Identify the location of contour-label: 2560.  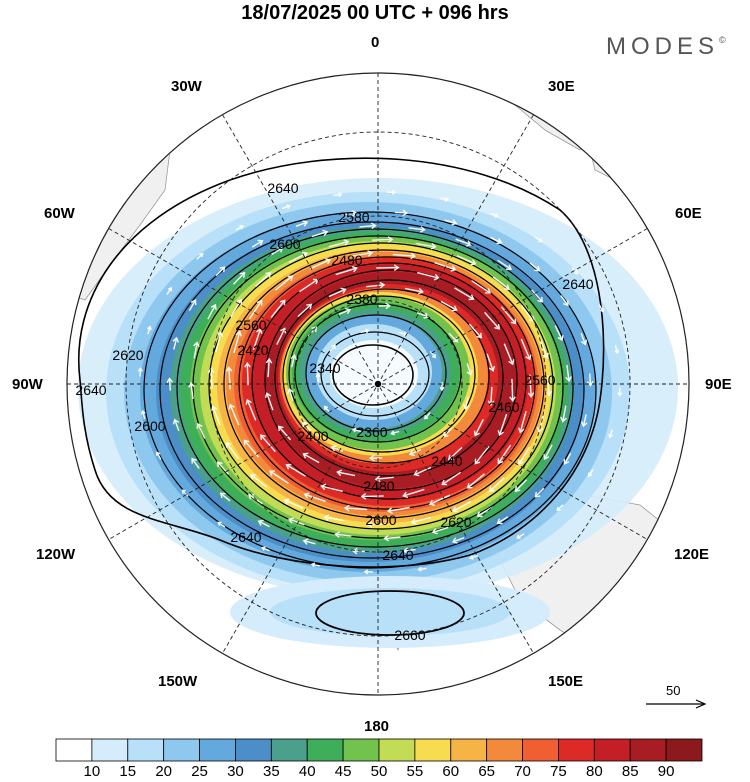
(250, 325).